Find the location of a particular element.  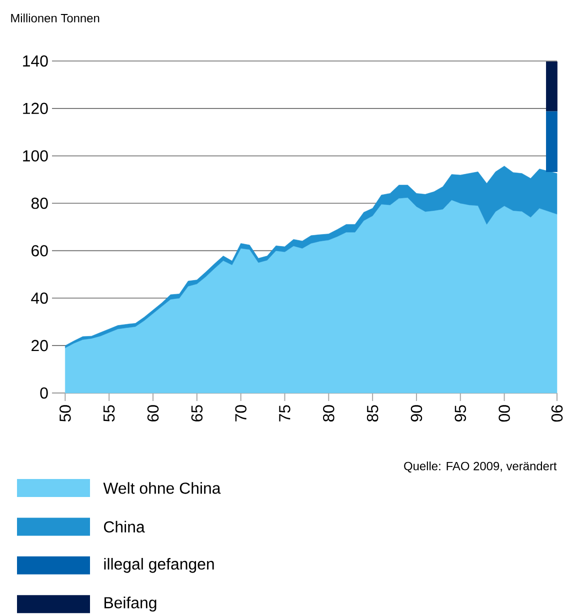

legend-label: China is located at coordinates (124, 526).